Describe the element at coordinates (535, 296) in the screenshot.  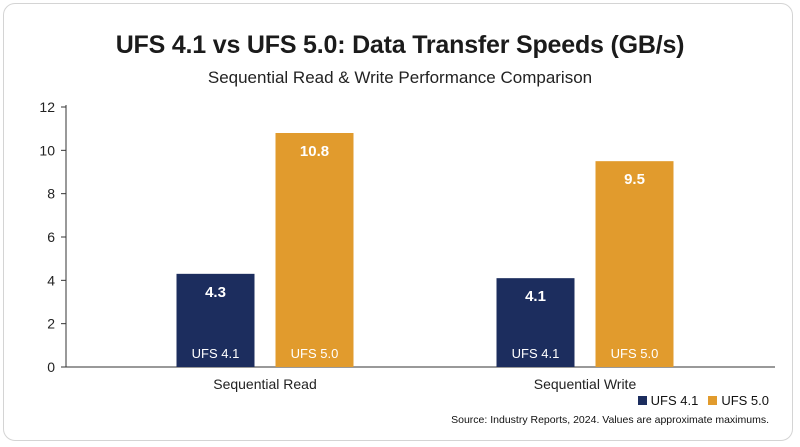
I see `bar-value-label: 4.1` at that location.